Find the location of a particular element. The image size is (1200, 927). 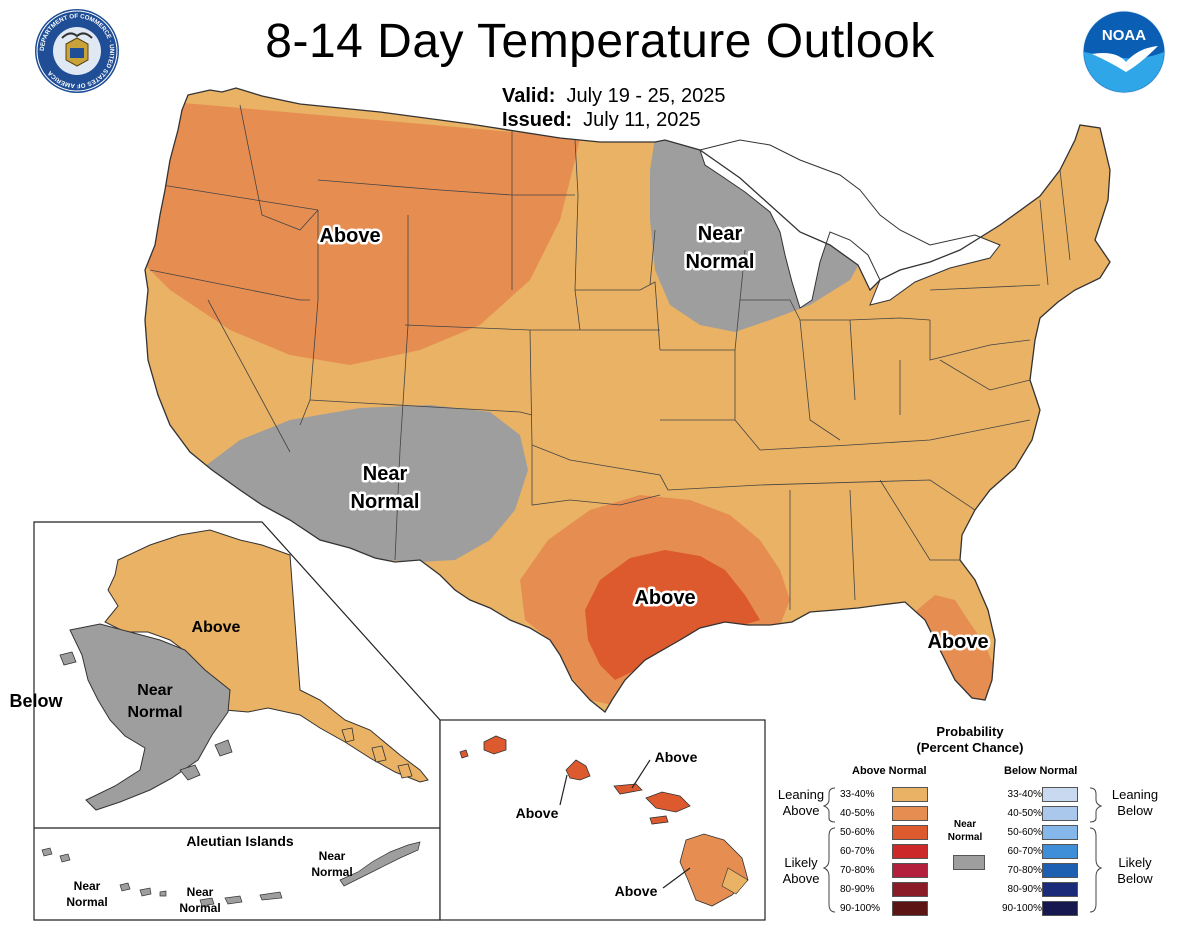

florida-above-40-50-region is located at coordinates (957, 650).